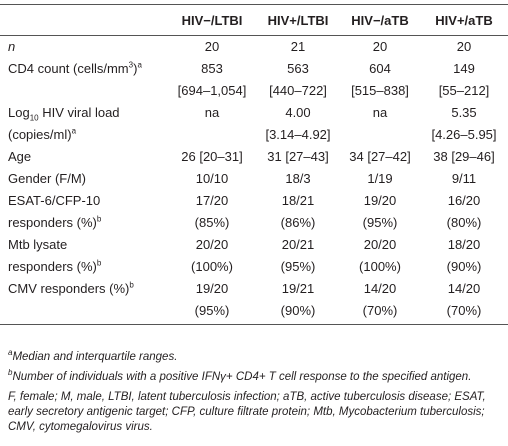 The width and height of the screenshot is (508, 446). Describe the element at coordinates (464, 112) in the screenshot. I see `cell-line: 5.35` at that location.